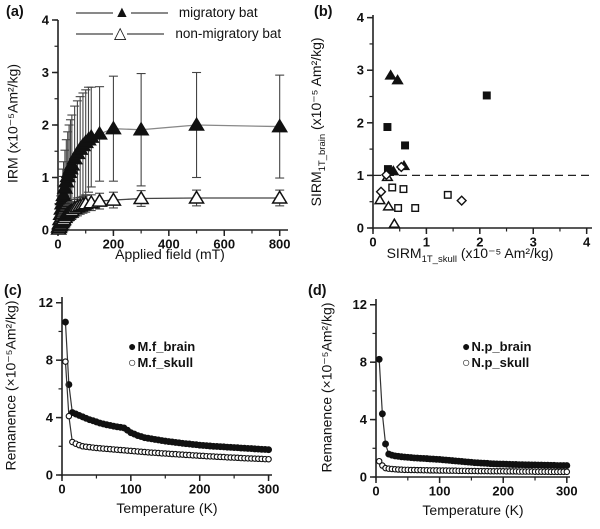 The width and height of the screenshot is (600, 529). Describe the element at coordinates (439, 259) in the screenshot. I see `sirm-x-axis-title-sub: 1T_skull` at that location.